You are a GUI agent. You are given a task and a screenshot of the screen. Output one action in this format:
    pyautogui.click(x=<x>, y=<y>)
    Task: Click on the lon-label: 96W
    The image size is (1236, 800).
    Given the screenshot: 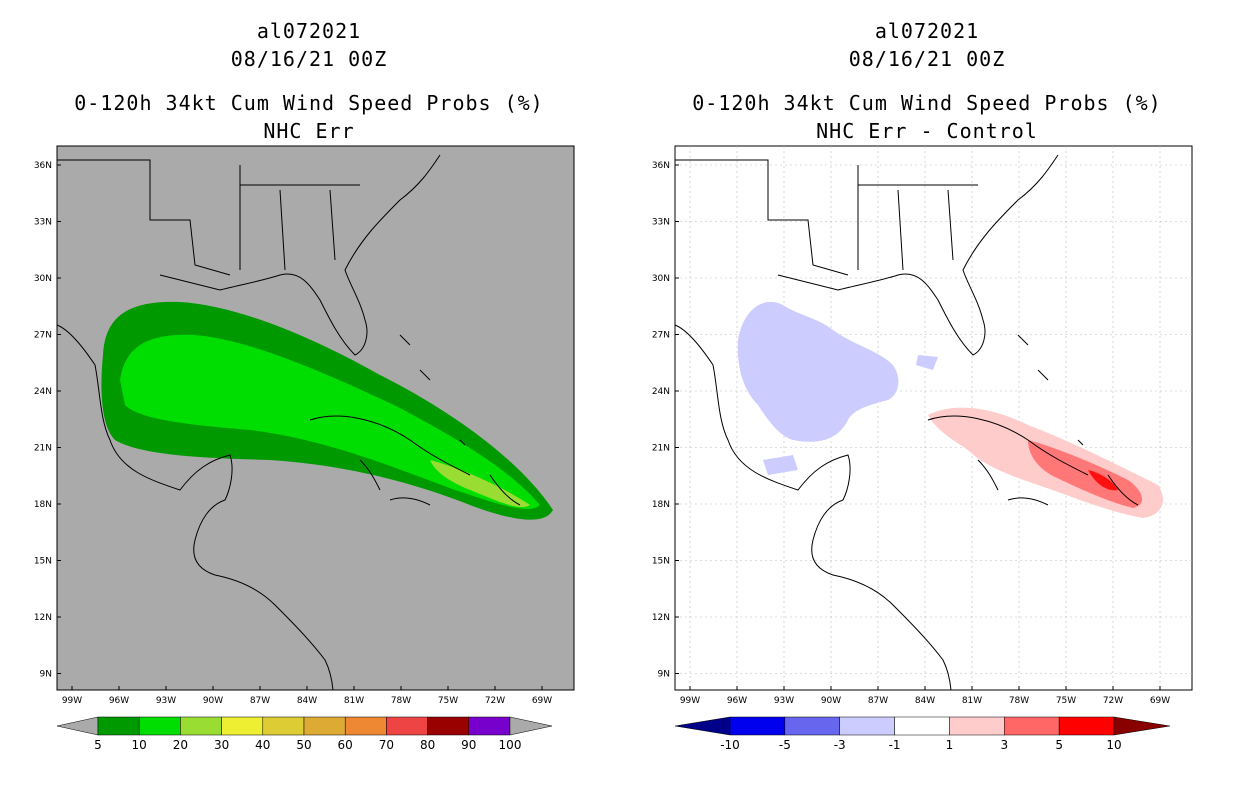 What is the action you would take?
    pyautogui.click(x=119, y=701)
    